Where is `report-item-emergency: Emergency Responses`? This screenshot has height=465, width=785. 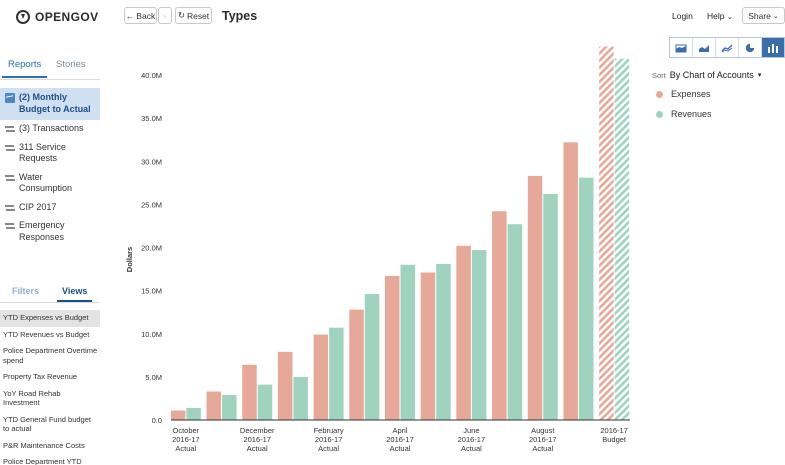 report-item-emergency: Emergency Responses is located at coordinates (50, 232).